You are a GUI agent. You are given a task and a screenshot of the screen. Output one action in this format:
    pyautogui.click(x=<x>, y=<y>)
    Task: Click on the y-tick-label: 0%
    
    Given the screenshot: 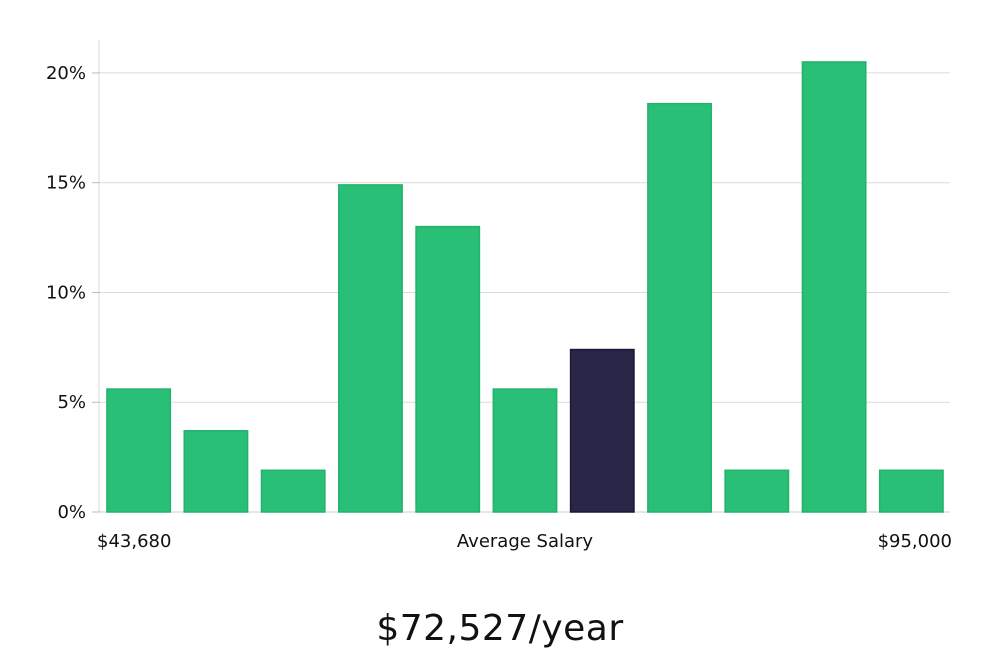 What is the action you would take?
    pyautogui.click(x=71, y=512)
    